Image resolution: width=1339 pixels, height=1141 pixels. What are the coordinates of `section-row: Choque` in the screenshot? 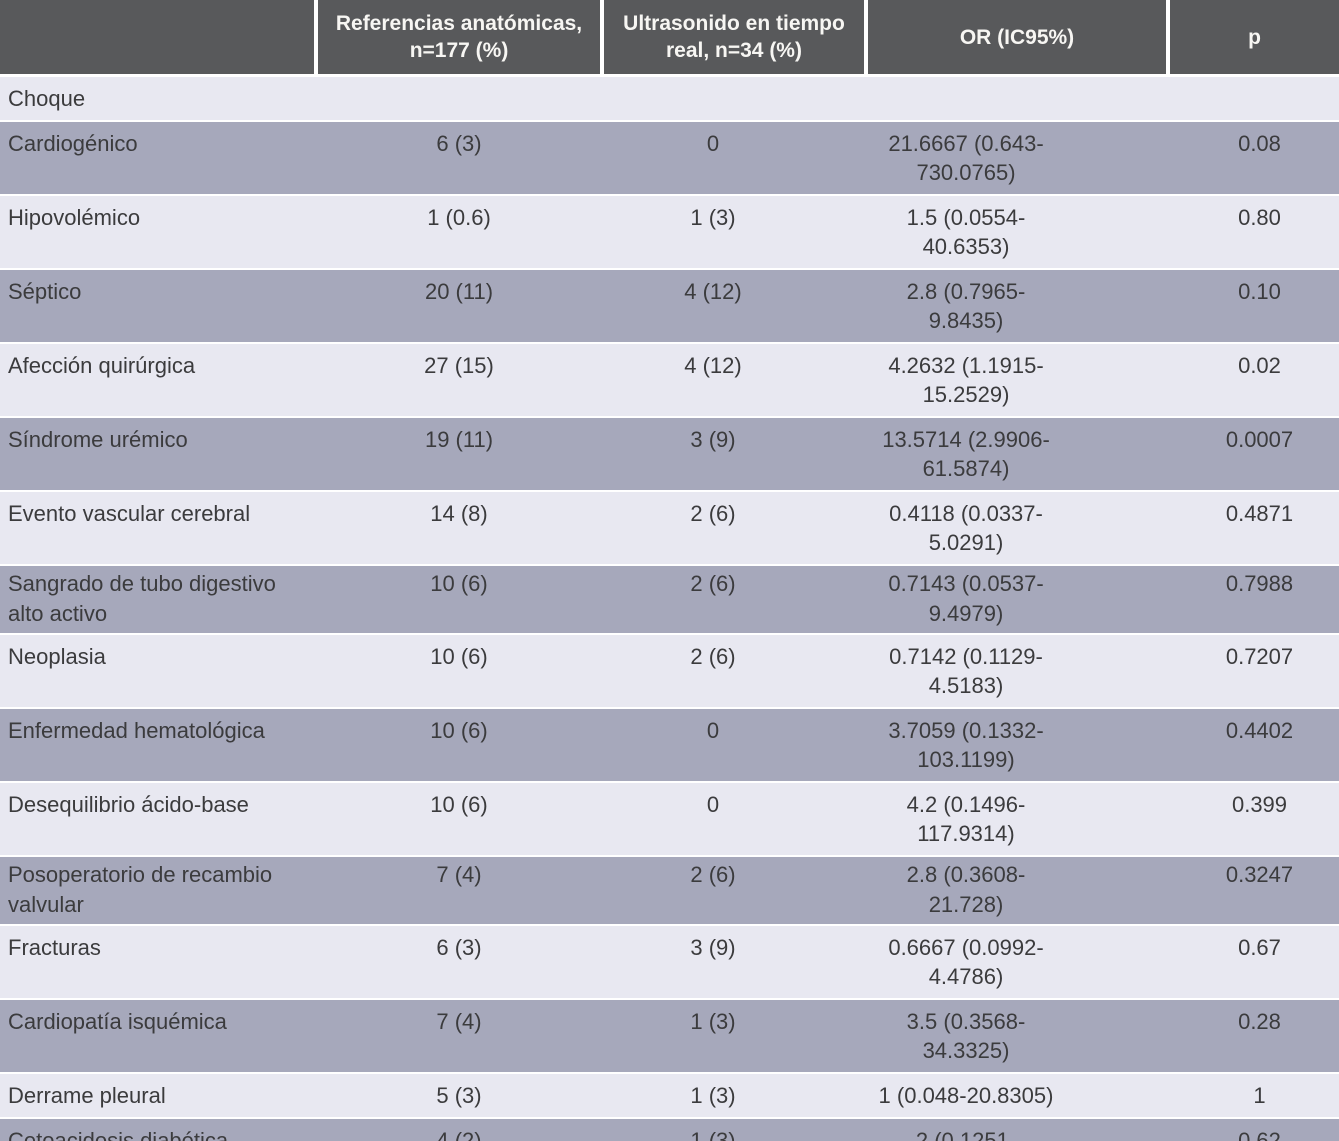 It's located at (669, 98).